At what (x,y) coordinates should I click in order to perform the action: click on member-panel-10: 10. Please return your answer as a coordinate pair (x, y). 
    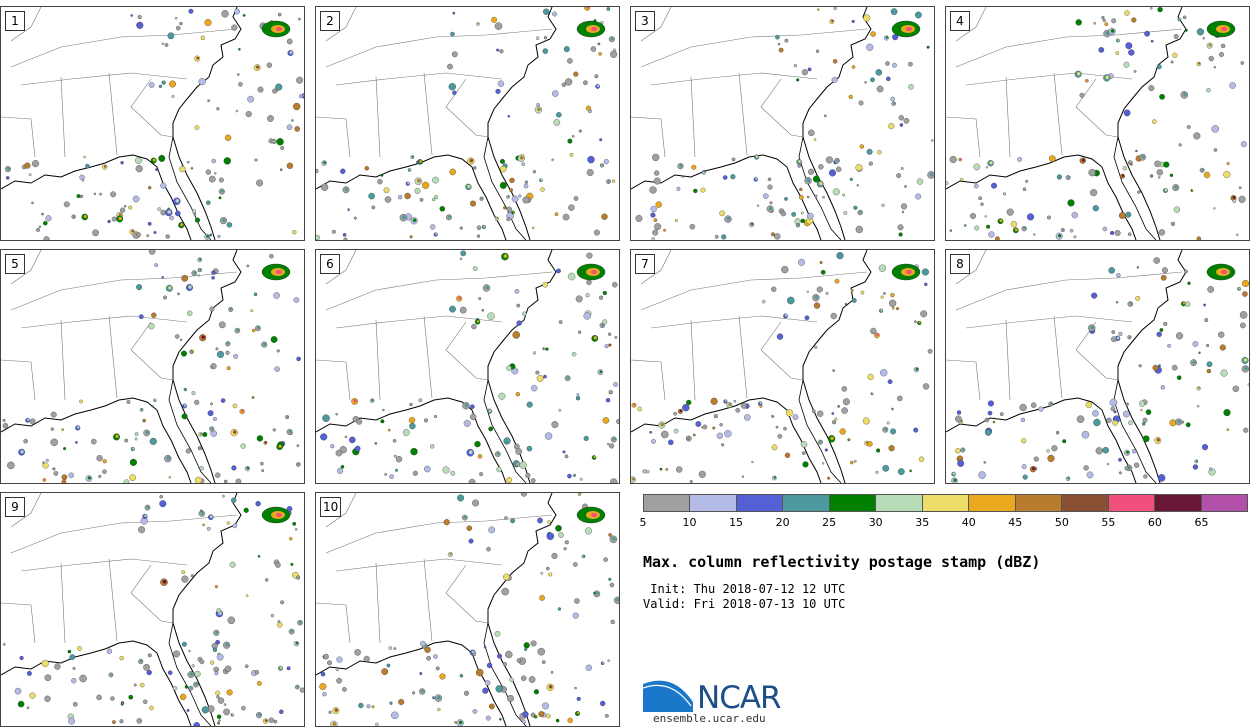
    Looking at the image, I should click on (467, 609).